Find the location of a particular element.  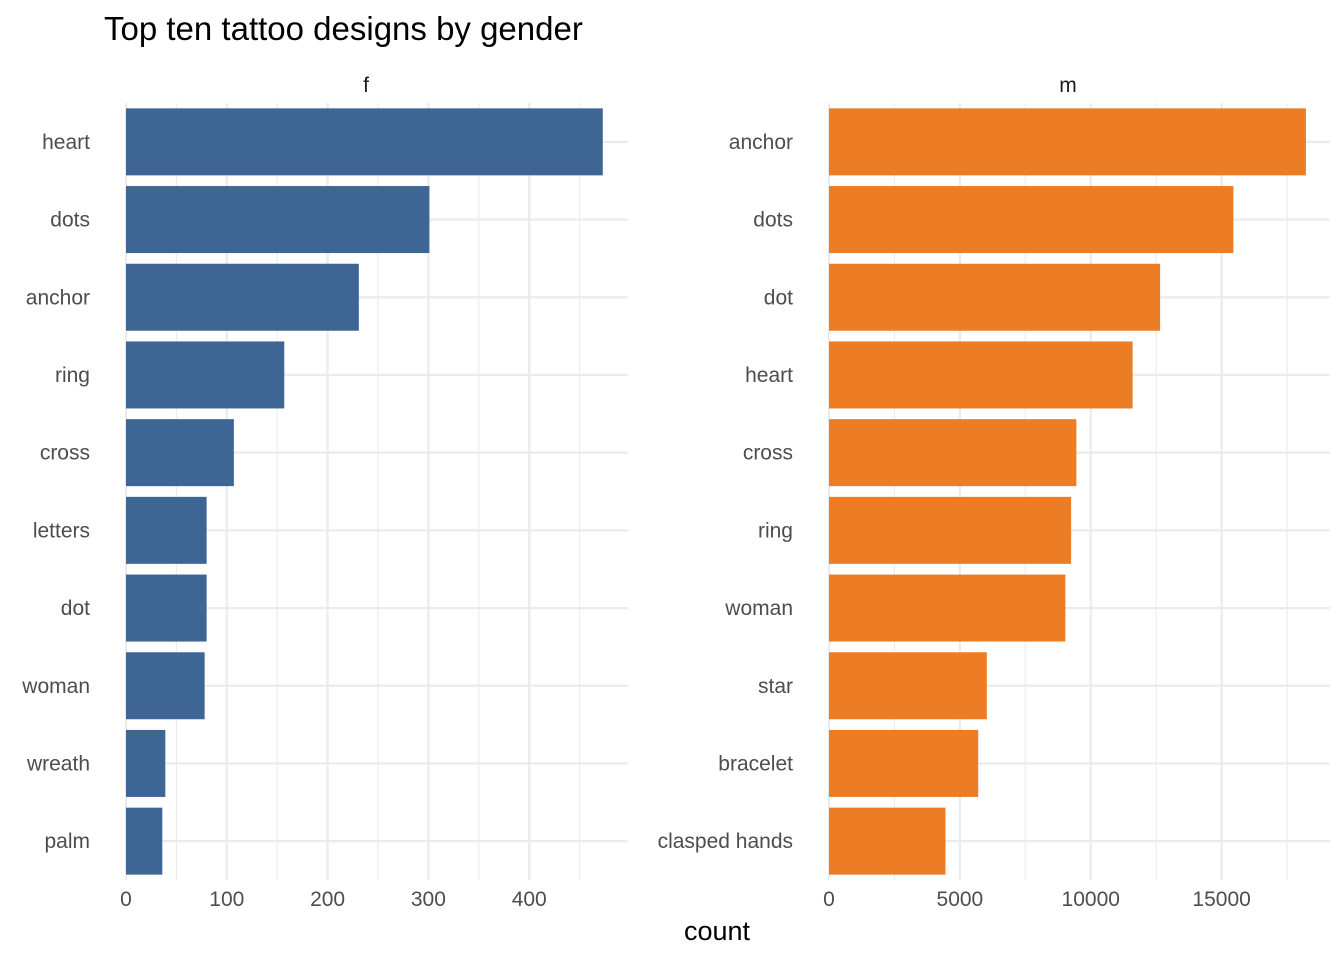

chart-title: Top ten tattoo designs by gender is located at coordinates (343, 28).